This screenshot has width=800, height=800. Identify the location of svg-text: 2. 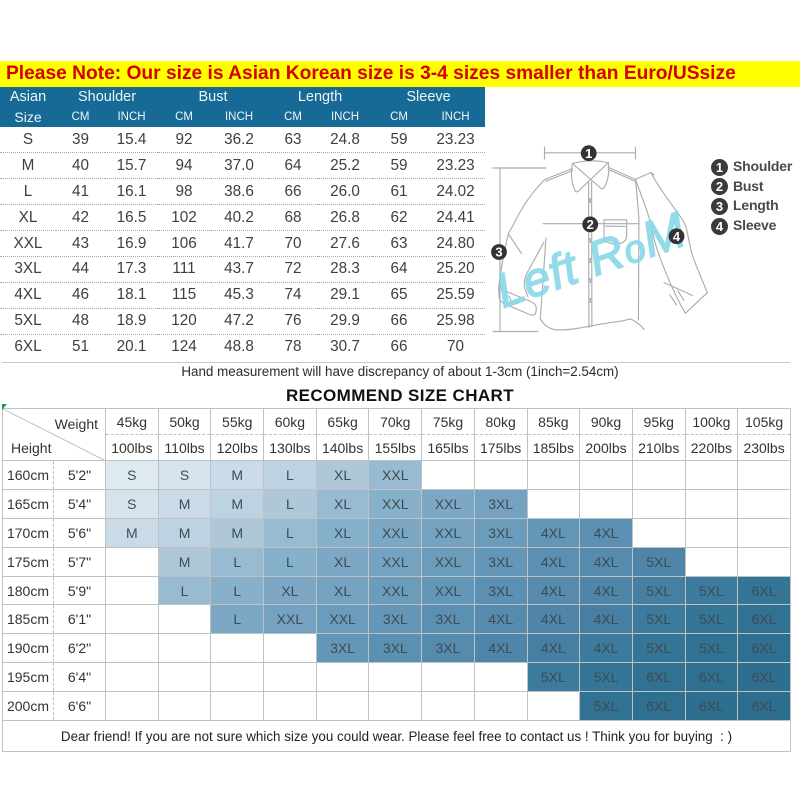
(590, 224).